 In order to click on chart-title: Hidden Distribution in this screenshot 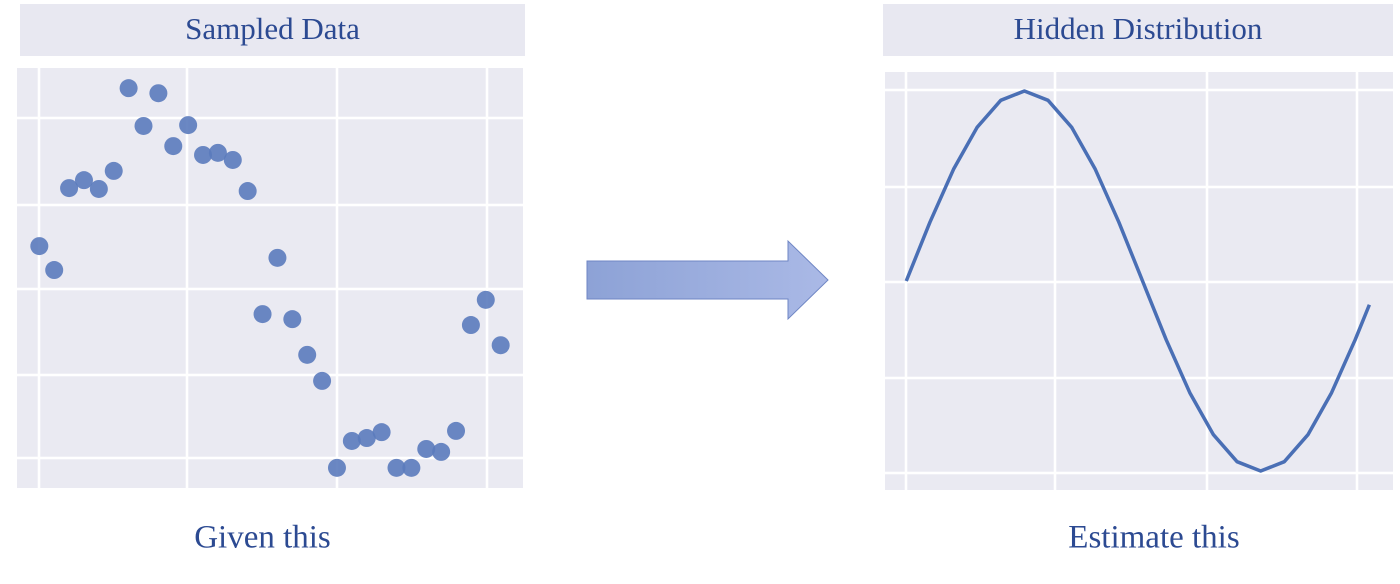, I will do `click(1138, 28)`.